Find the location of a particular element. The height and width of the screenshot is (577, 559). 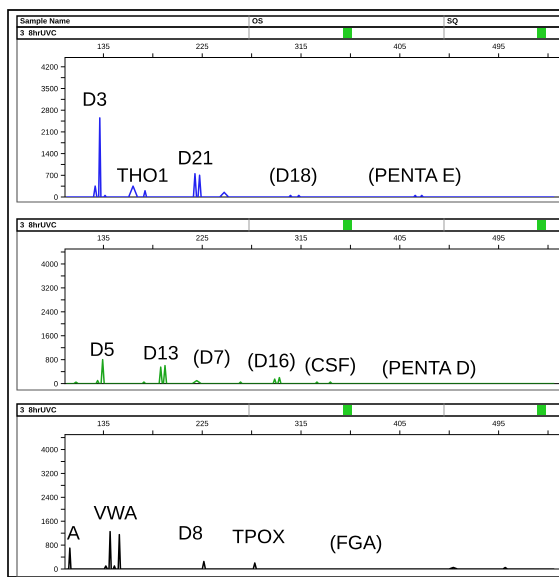

annotation: VWA is located at coordinates (116, 513).